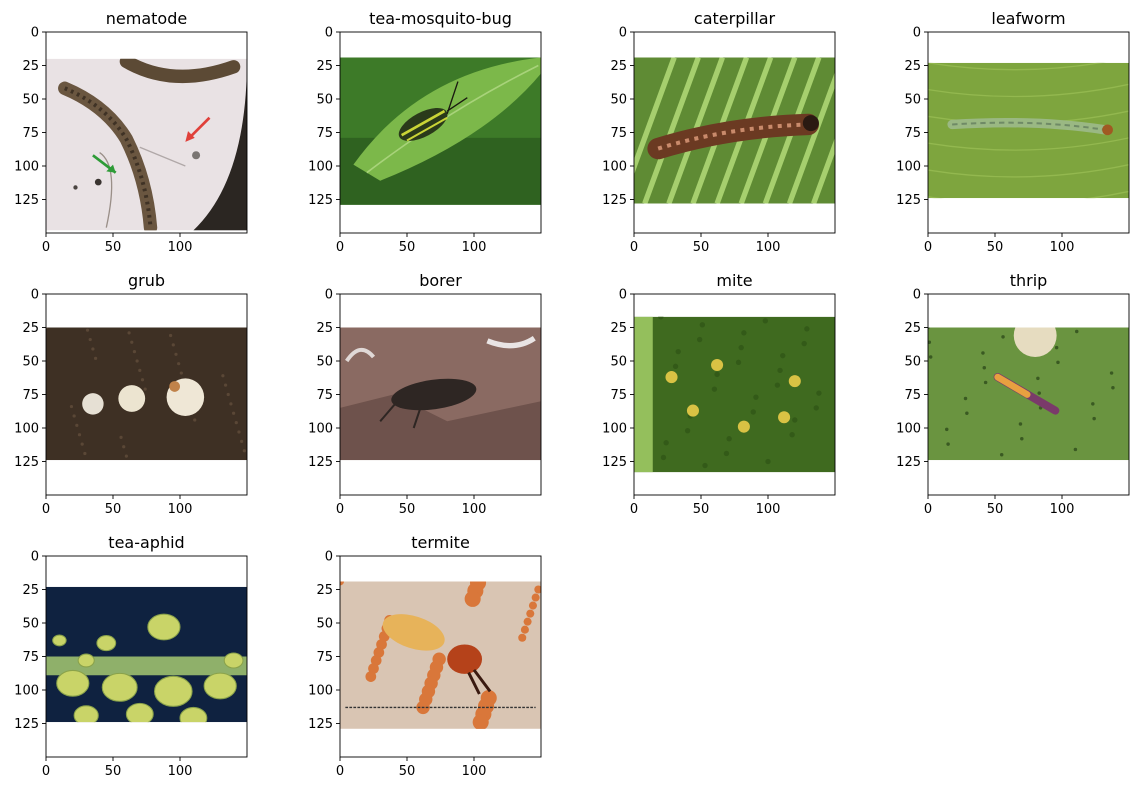 This screenshot has width=1137, height=790. I want to click on panel-title: grub, so click(146, 280).